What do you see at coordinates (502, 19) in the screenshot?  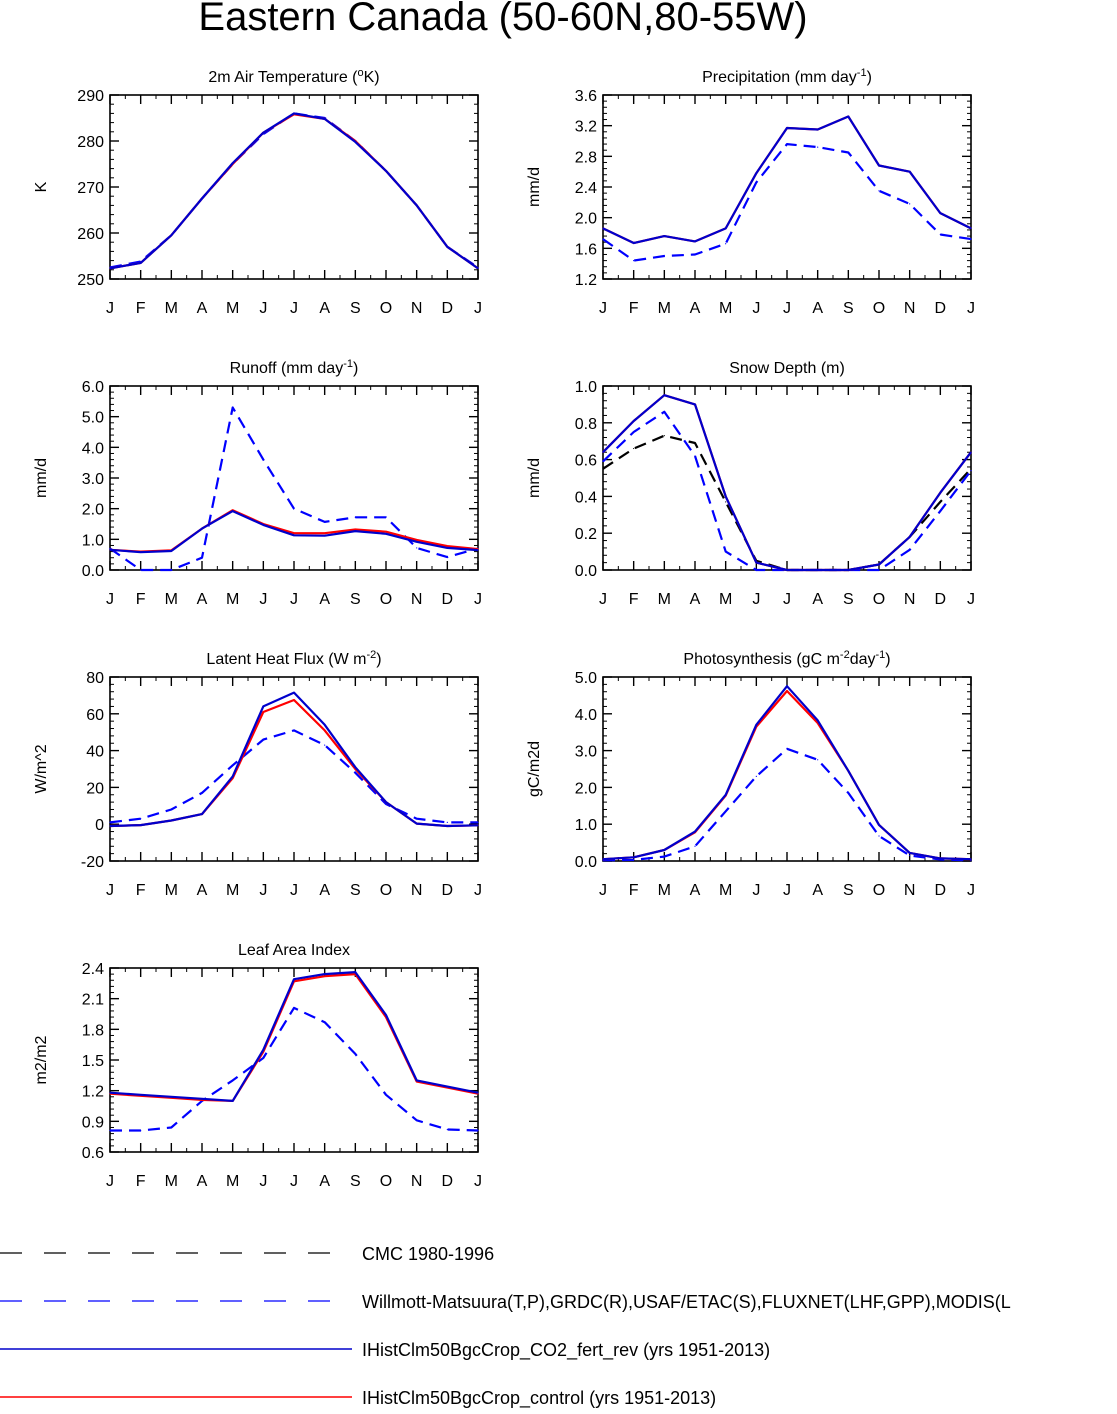 I see `page-title: Eastern Canada (50-60N,80-55W)` at bounding box center [502, 19].